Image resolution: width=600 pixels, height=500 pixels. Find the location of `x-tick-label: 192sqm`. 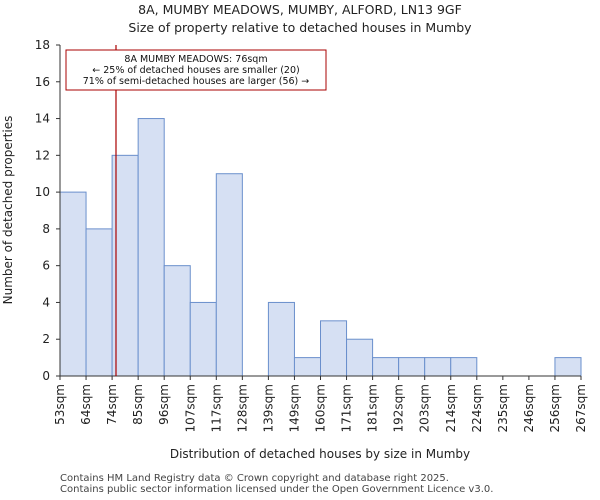

x-tick-label: 192sqm is located at coordinates (399, 408).